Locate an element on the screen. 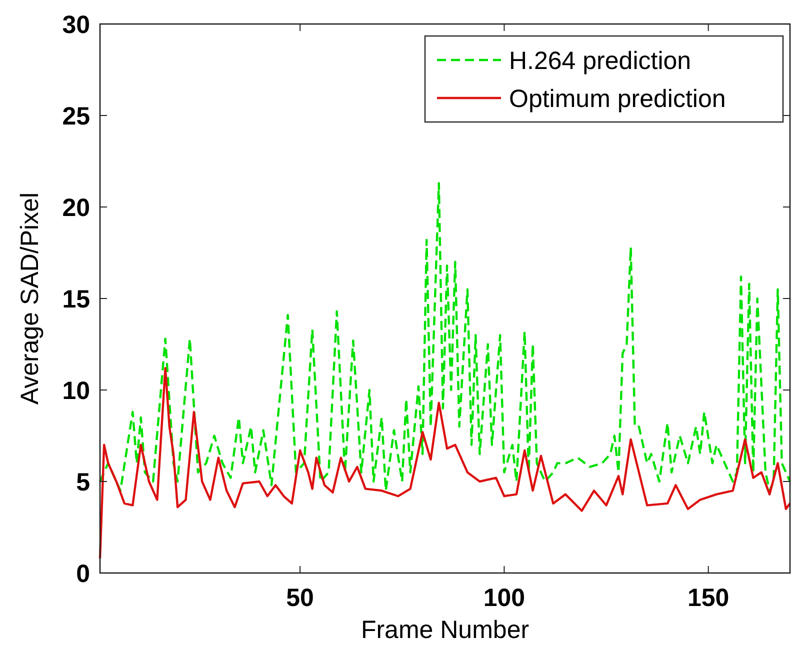 The width and height of the screenshot is (792, 647). x-axis-title: Frame Number is located at coordinates (445, 630).